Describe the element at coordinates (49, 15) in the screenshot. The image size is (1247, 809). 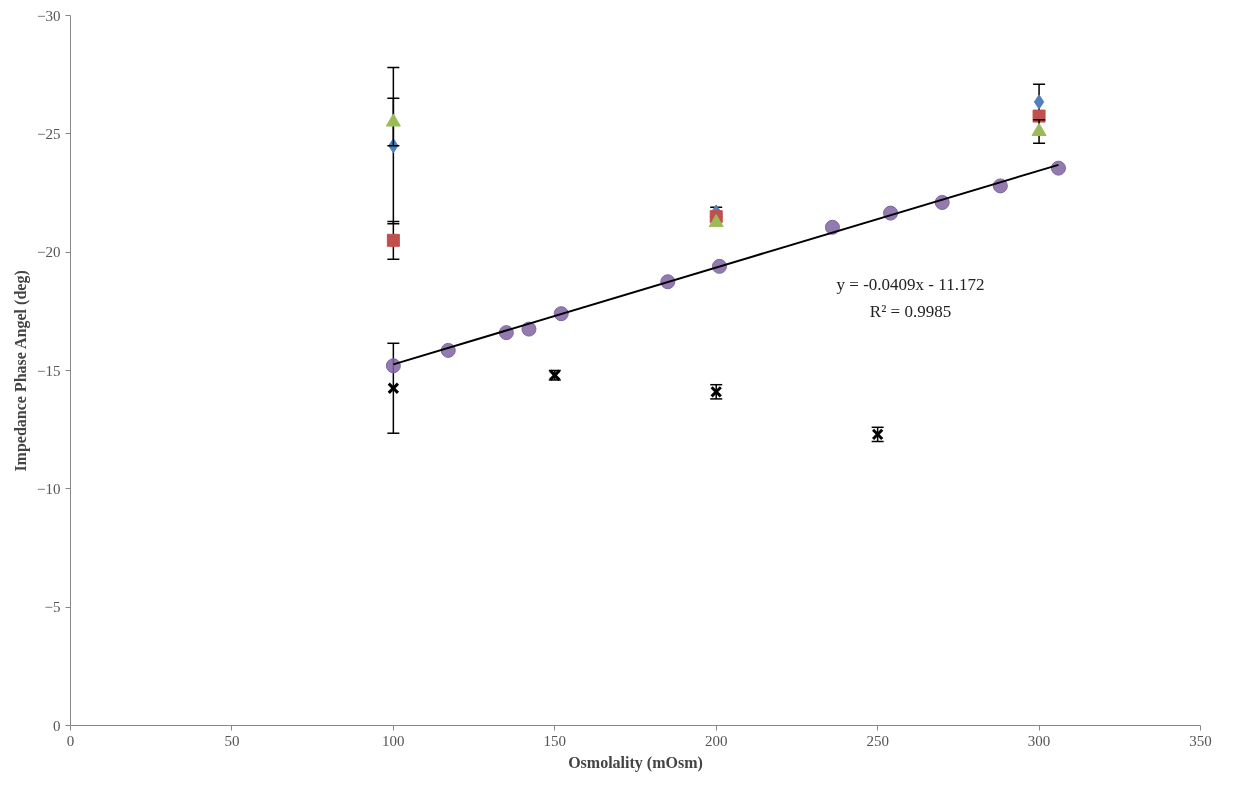
I see `y-tick-label: −30` at that location.